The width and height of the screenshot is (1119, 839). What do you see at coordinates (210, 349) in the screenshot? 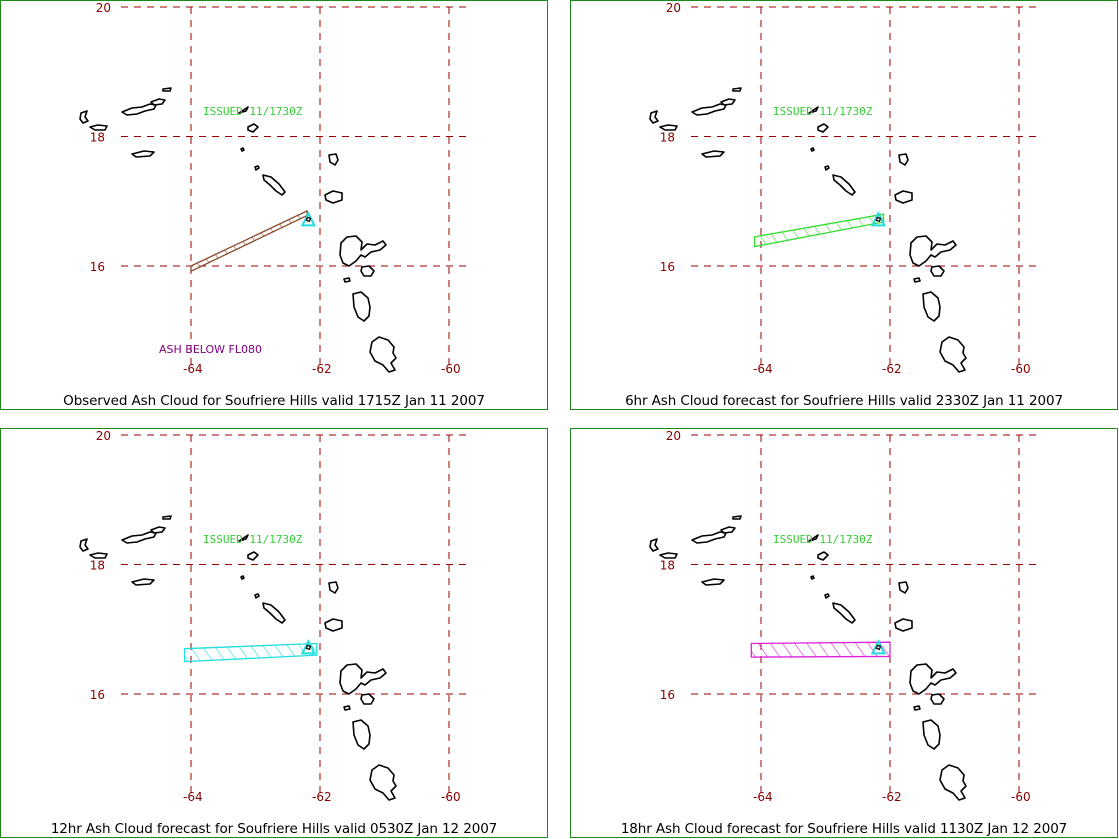
I see `ash-level-note: ASH BELOW FL080` at bounding box center [210, 349].